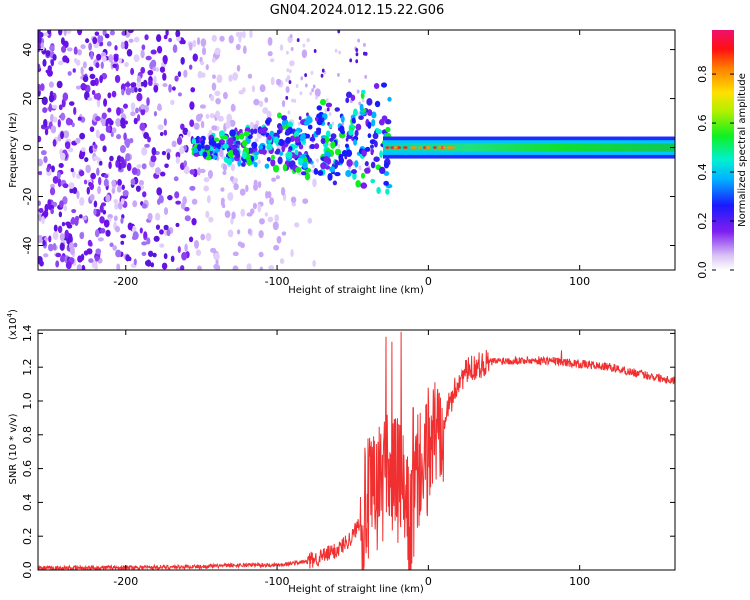 This screenshot has height=600, width=750. What do you see at coordinates (13, 448) in the screenshot?
I see `snr-y-label: SNR (10 * v/v)` at bounding box center [13, 448].